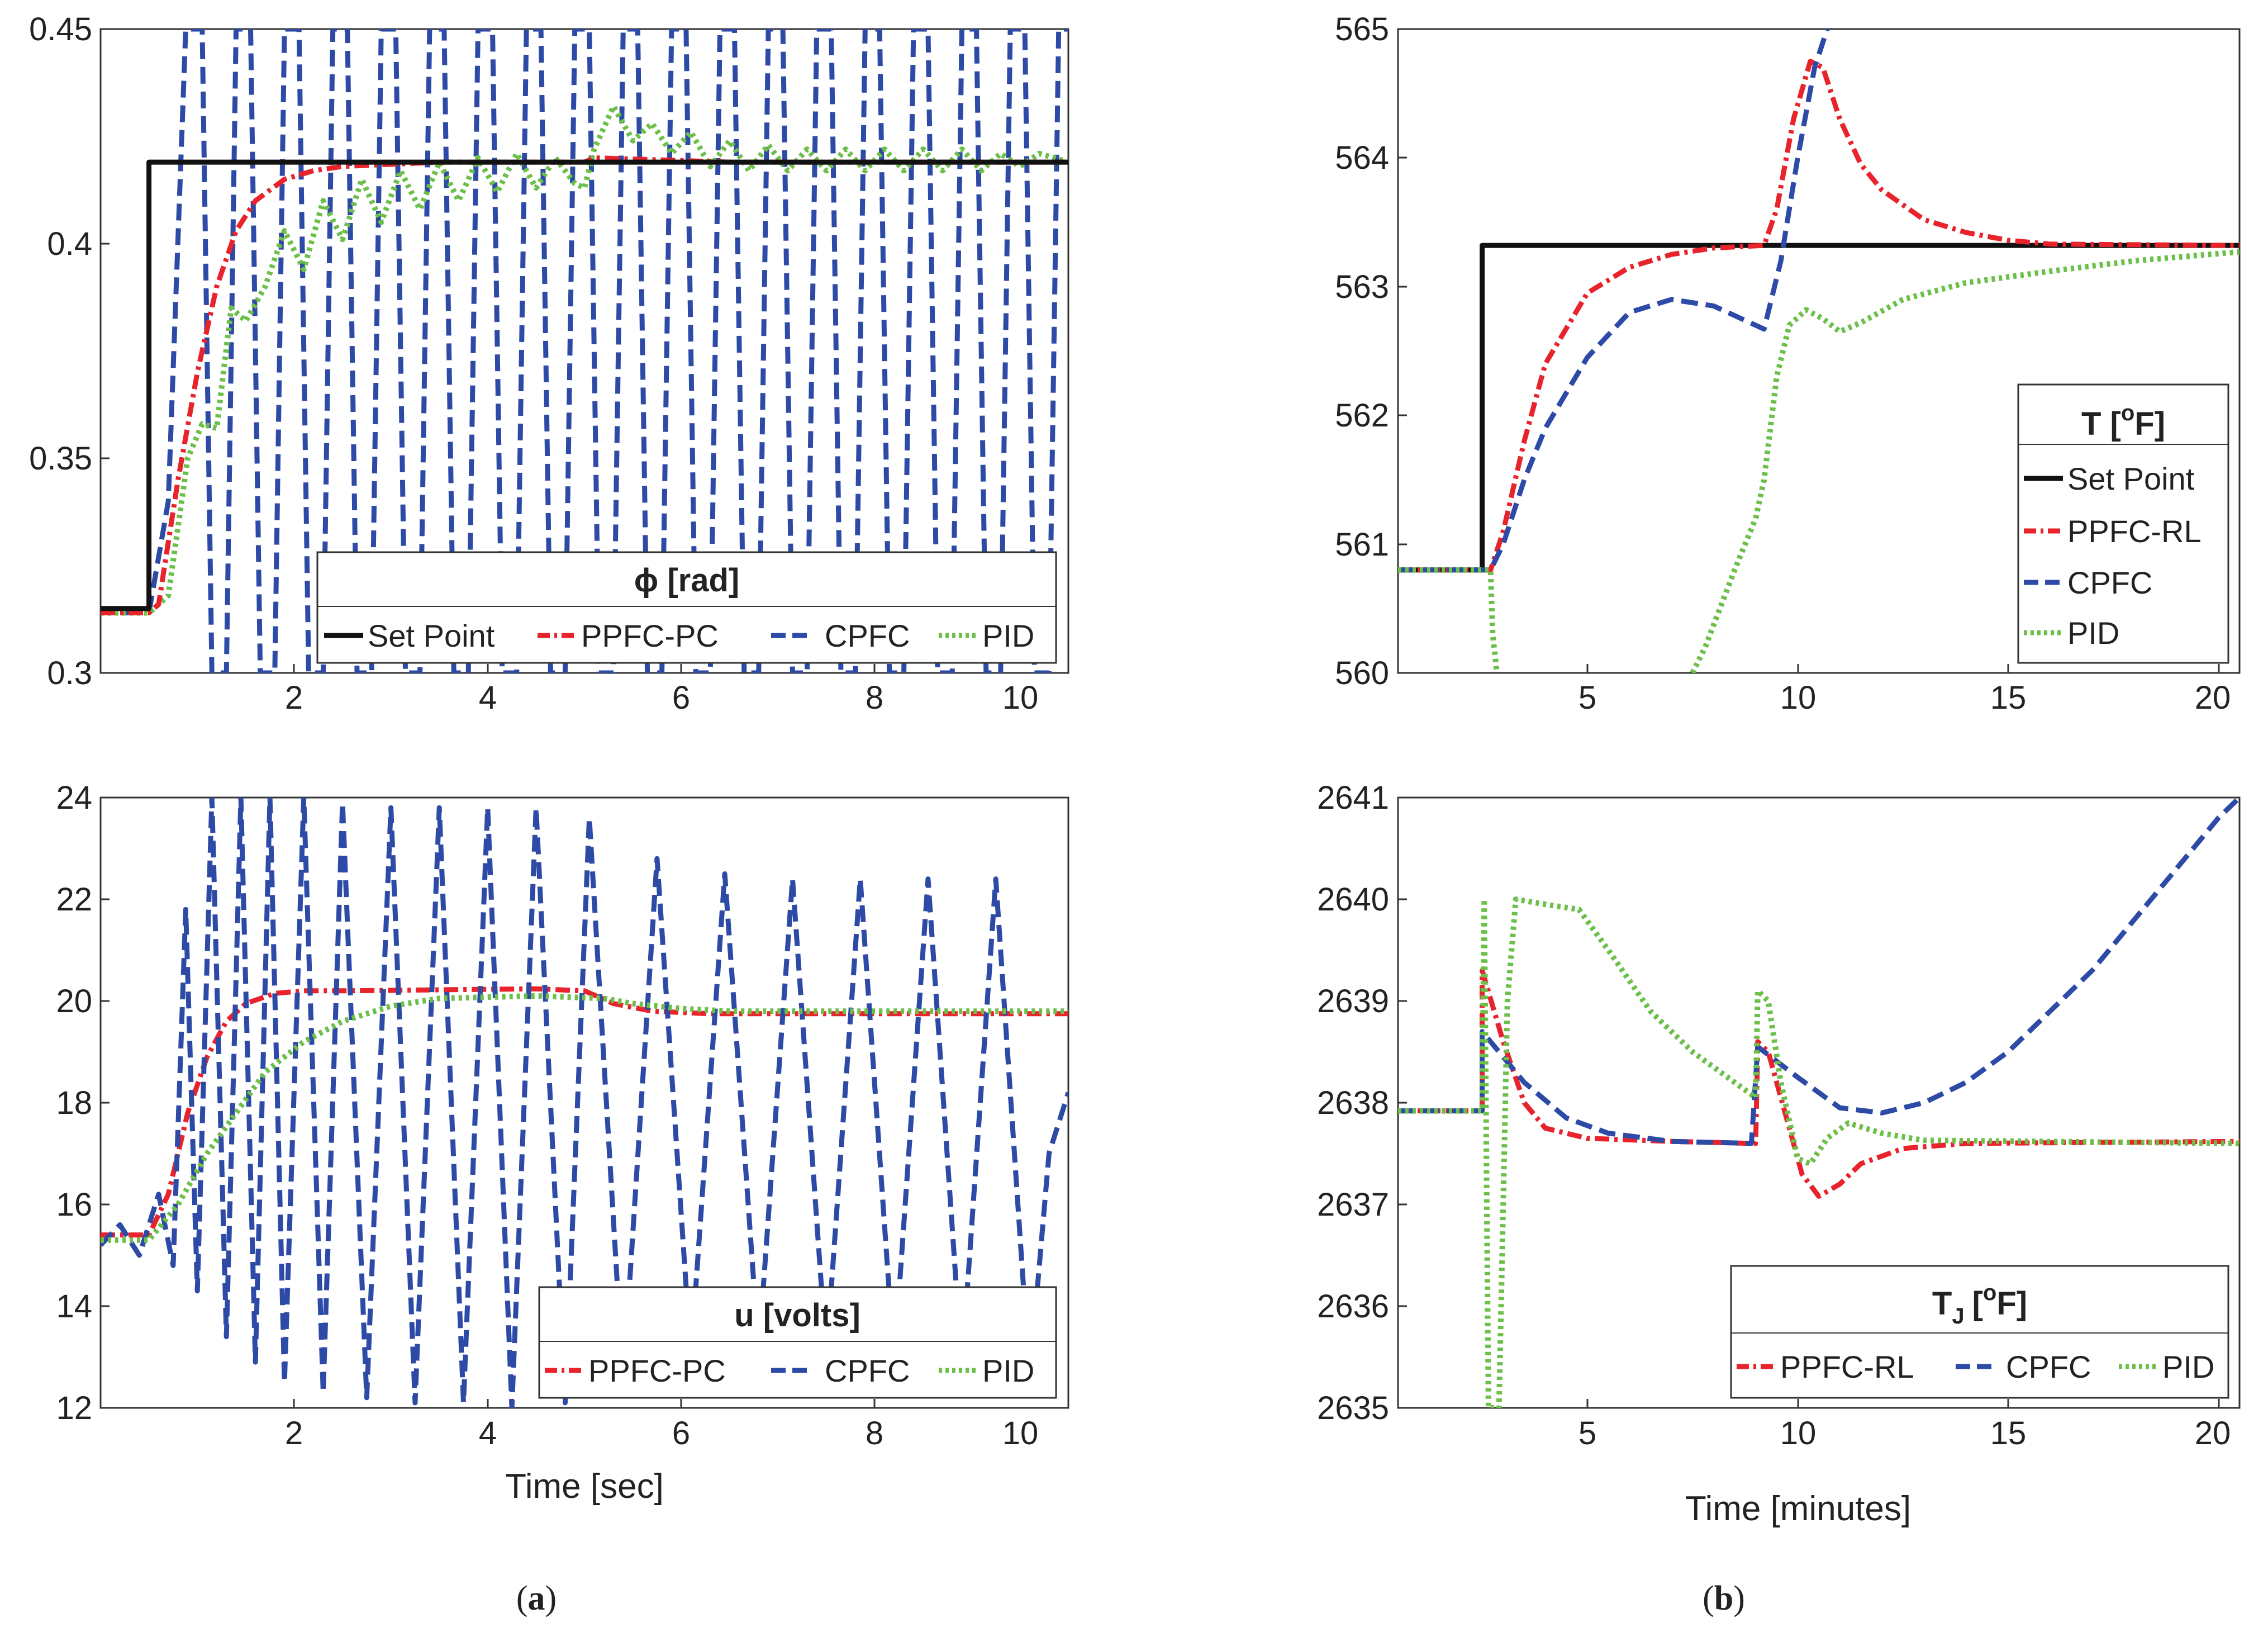 This screenshot has height=1632, width=2268. I want to click on y-tick-label: 564, so click(1362, 158).